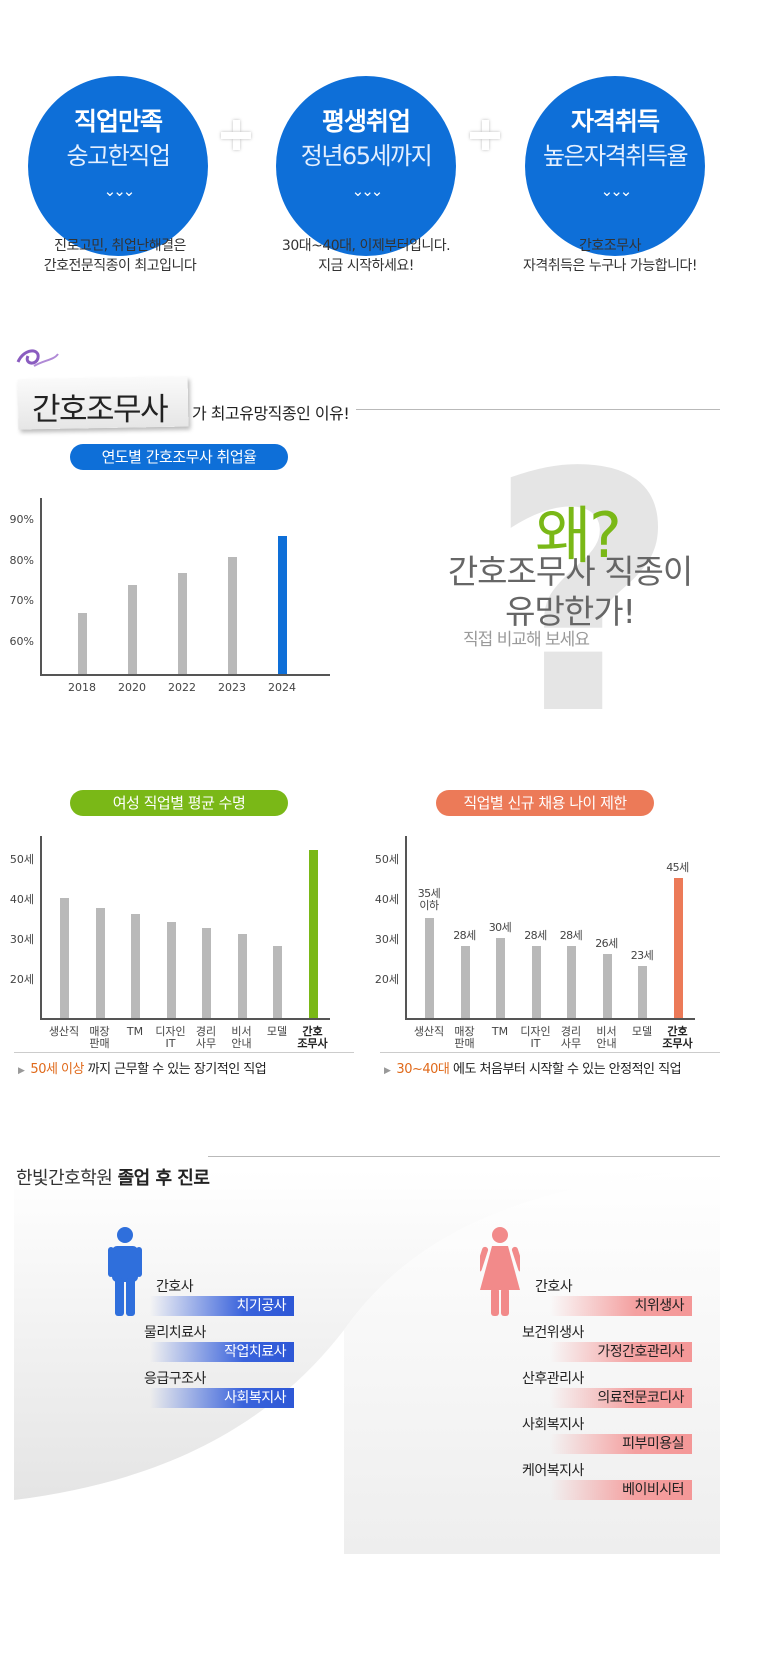  What do you see at coordinates (37, 358) in the screenshot?
I see `swirl-decoration-icon` at bounding box center [37, 358].